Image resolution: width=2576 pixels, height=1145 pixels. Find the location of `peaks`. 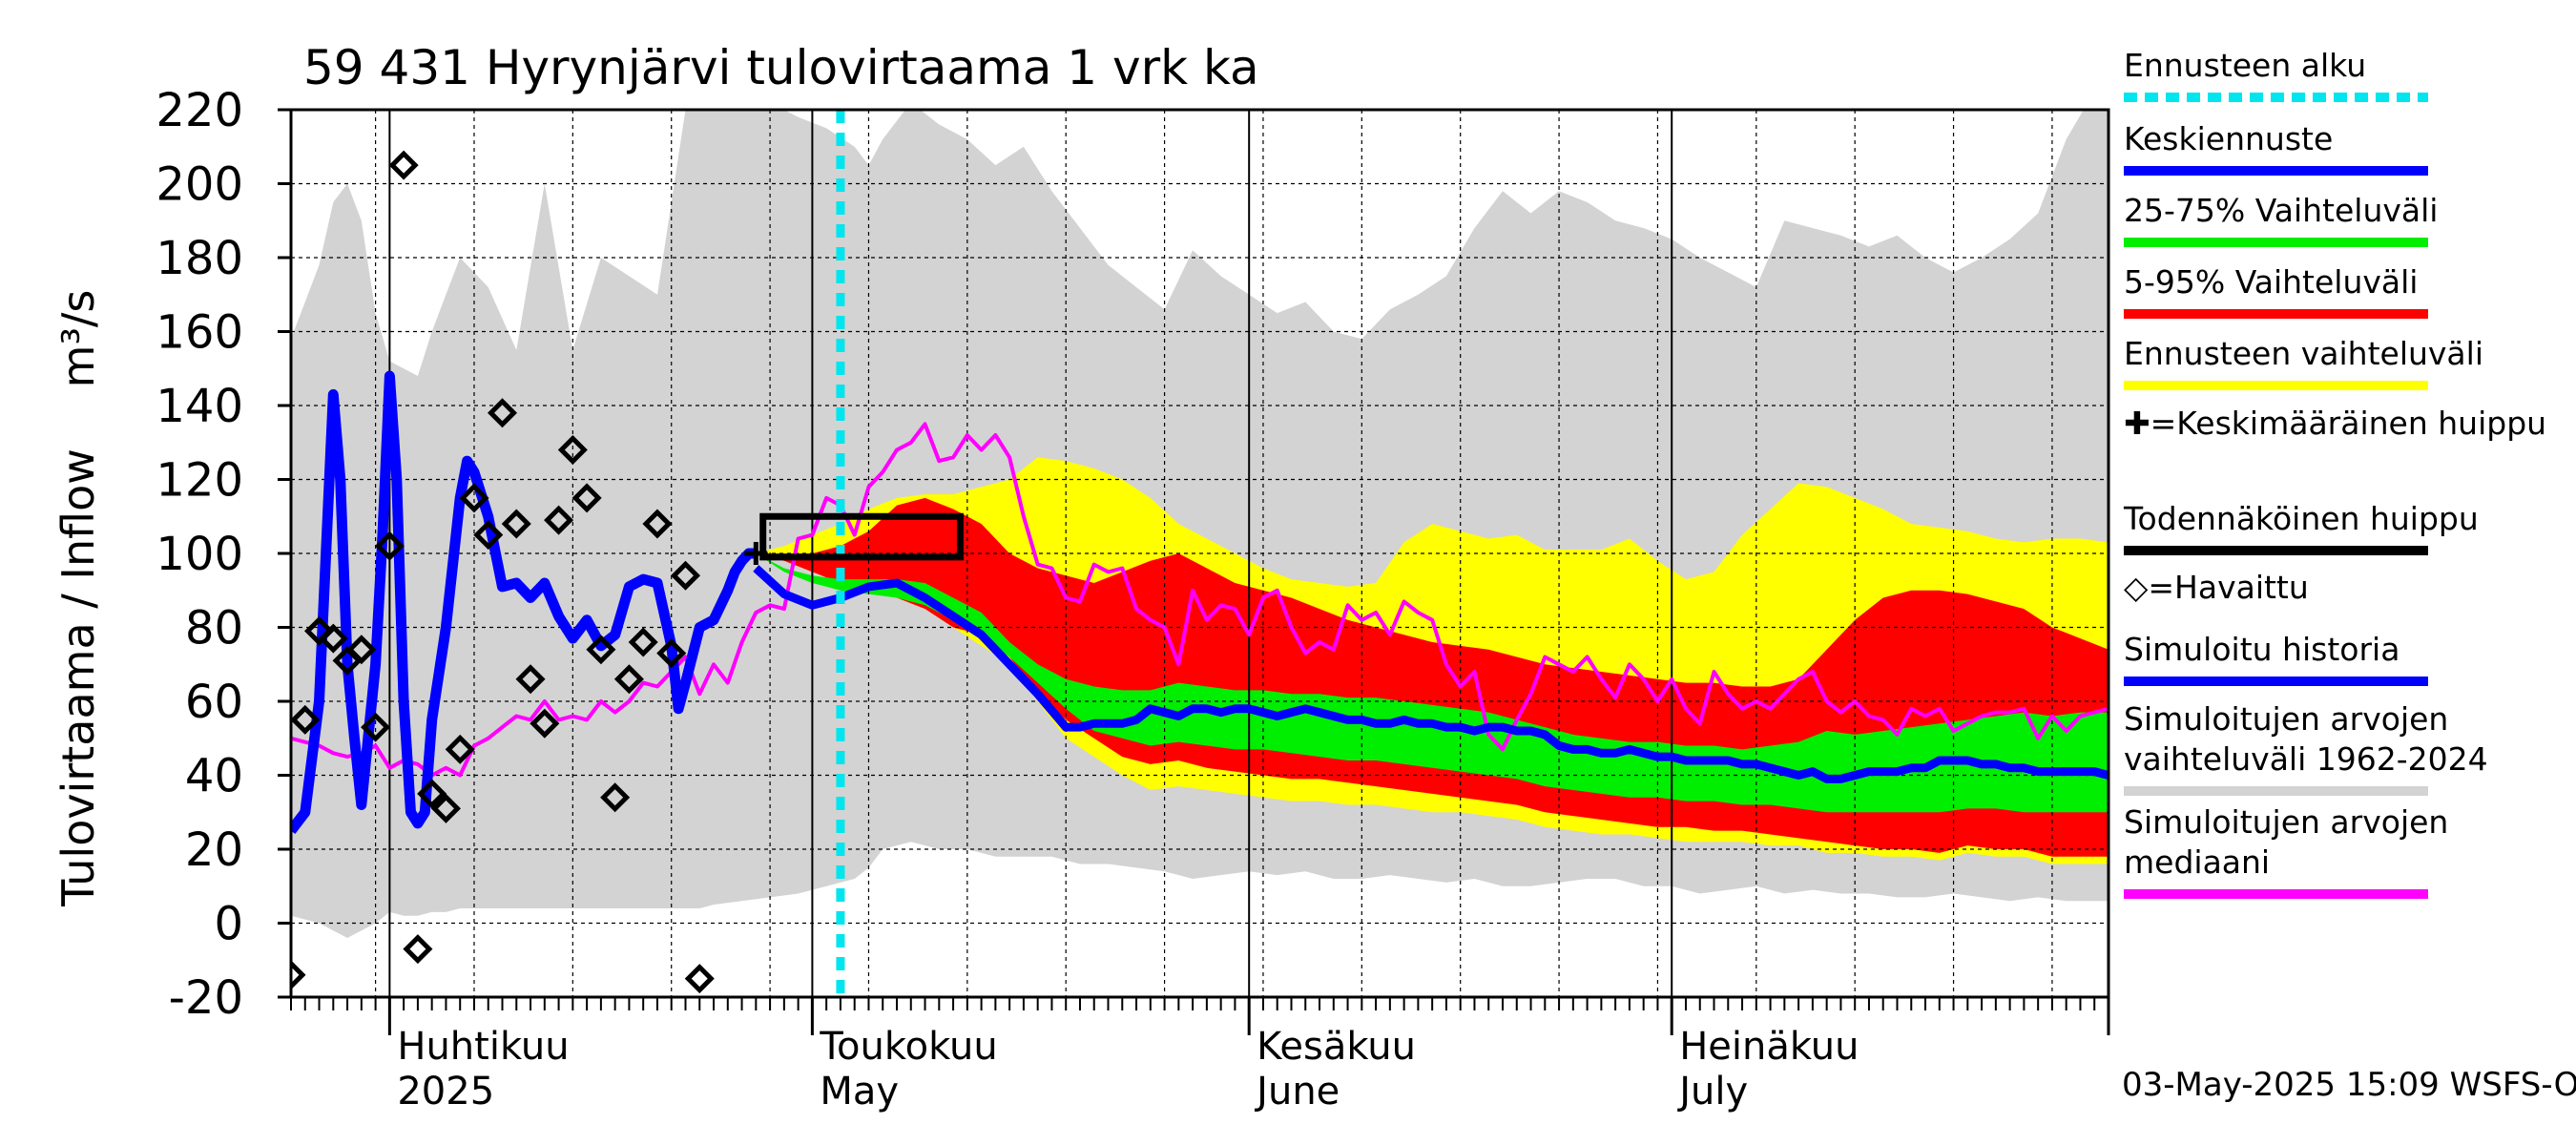

peaks is located at coordinates (854, 538).